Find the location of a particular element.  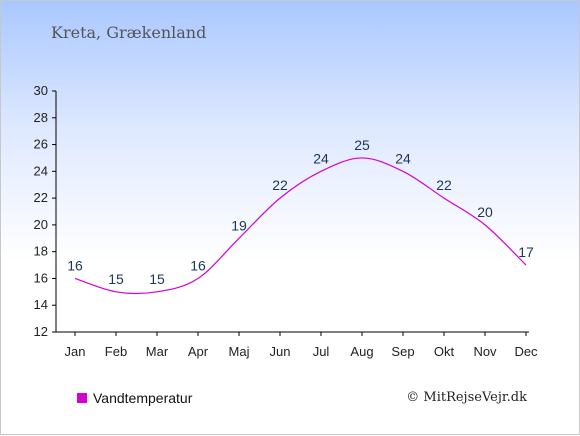

data-label: 19 is located at coordinates (239, 225).